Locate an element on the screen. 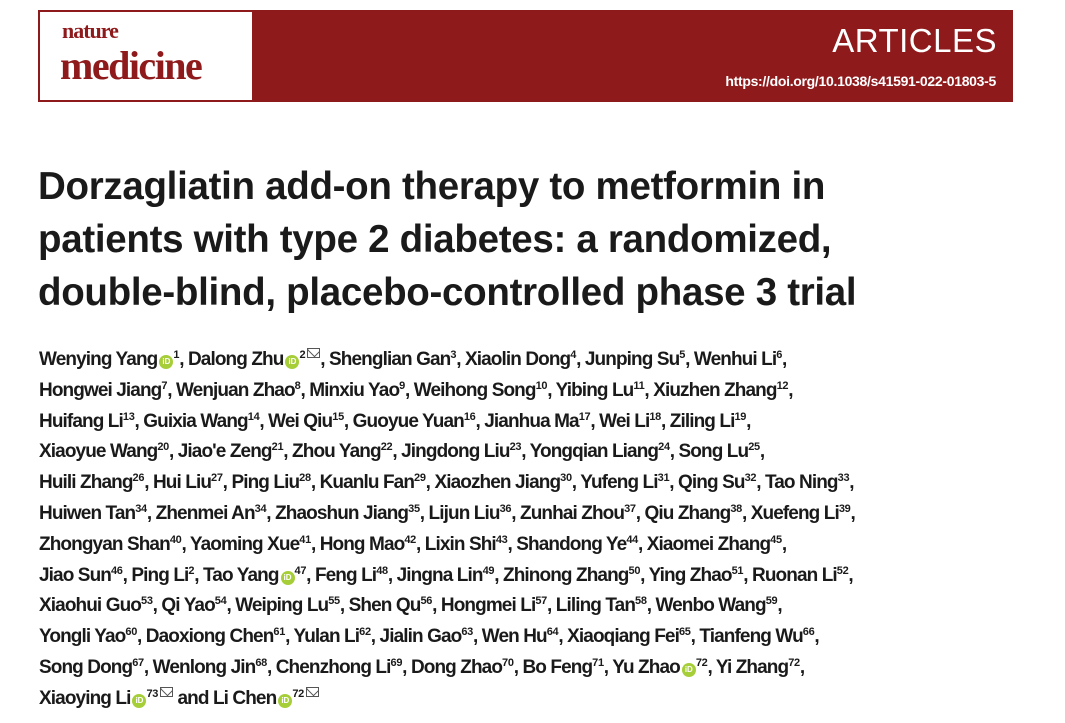  affiliation-number: 48 is located at coordinates (382, 570).